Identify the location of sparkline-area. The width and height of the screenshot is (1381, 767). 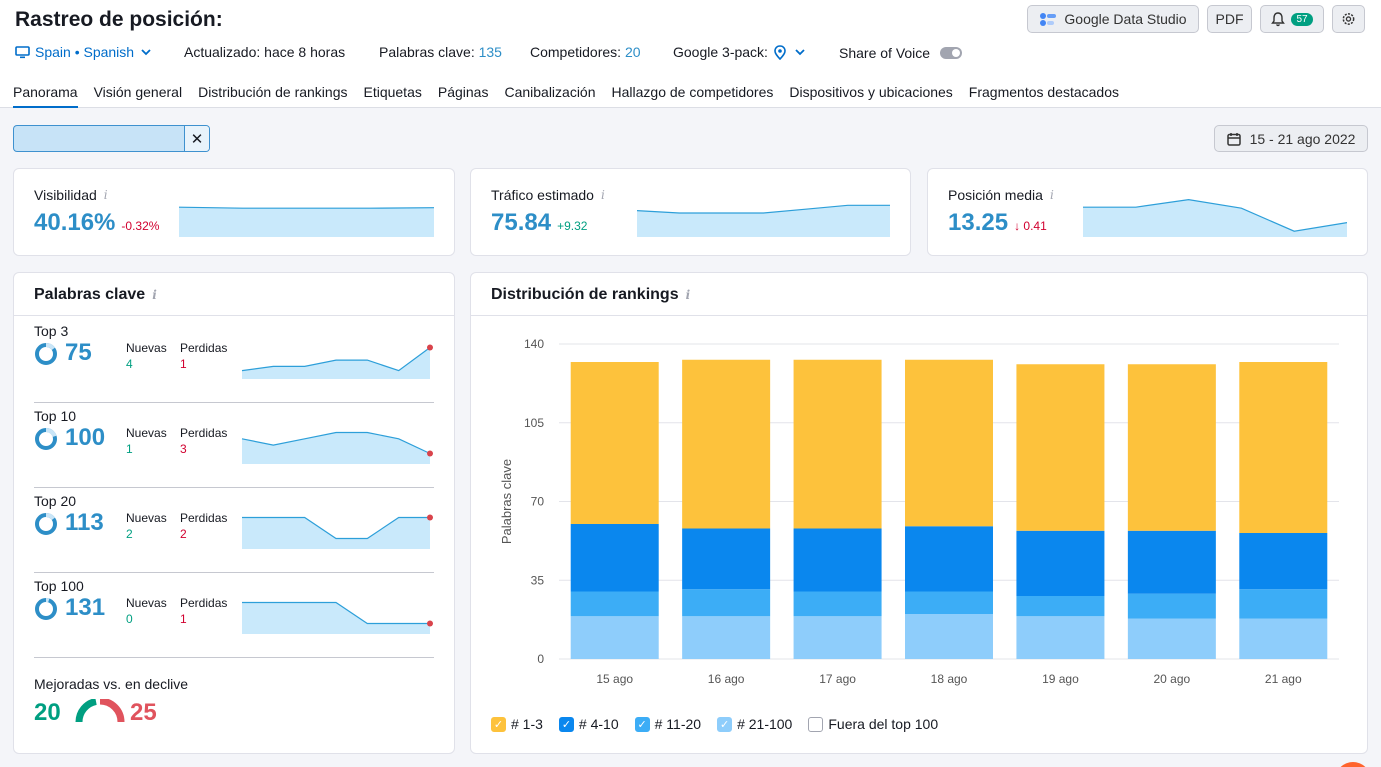
(336, 448).